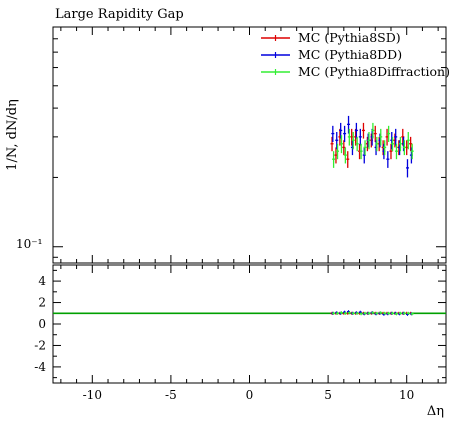 Image resolution: width=461 pixels, height=422 pixels. I want to click on ratio-y-tick-label: -2, so click(40, 345).